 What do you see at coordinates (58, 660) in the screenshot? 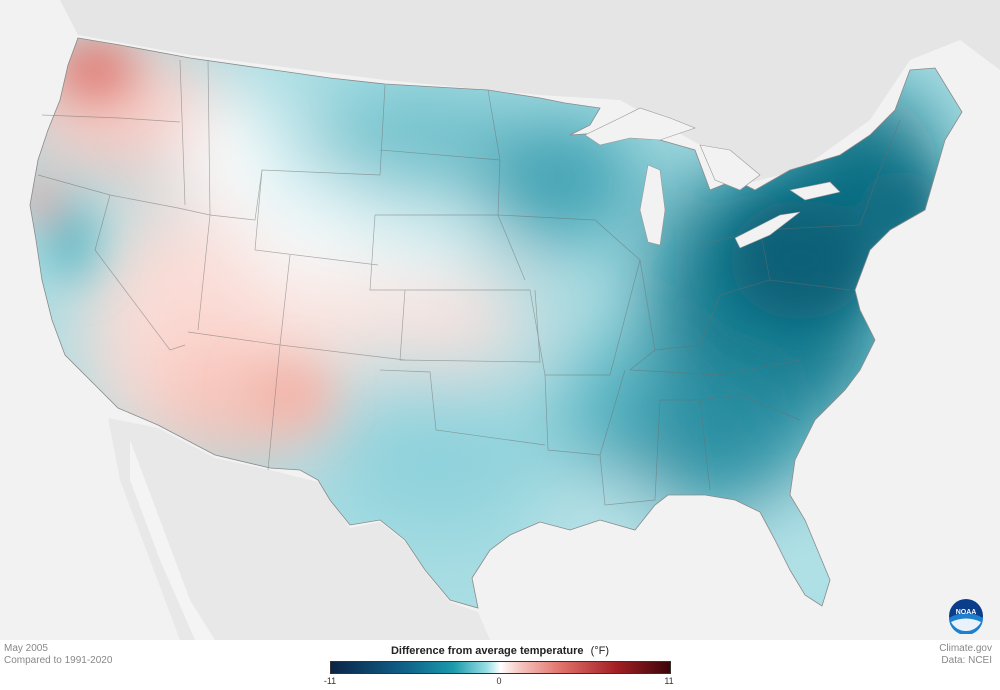
I see `baseline-label: Compared to 1991-2020` at bounding box center [58, 660].